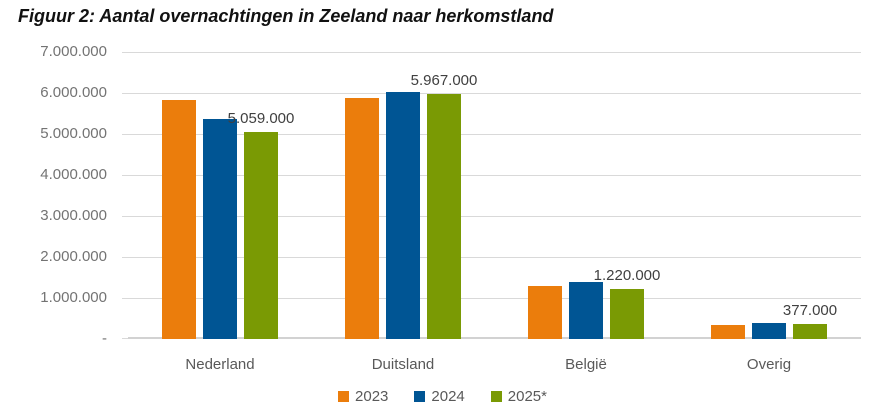 Image resolution: width=885 pixels, height=418 pixels. I want to click on bar-group-belgië: 1.220.000, so click(594, 195).